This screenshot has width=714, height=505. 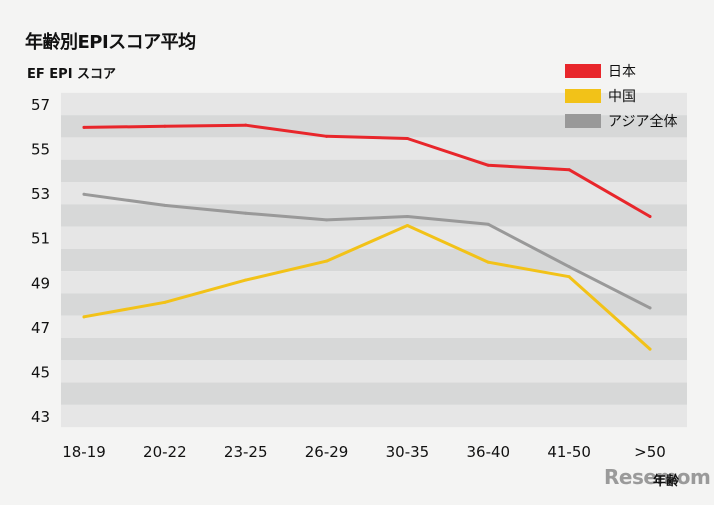 What do you see at coordinates (40, 150) in the screenshot?
I see `y-tick-label: 55` at bounding box center [40, 150].